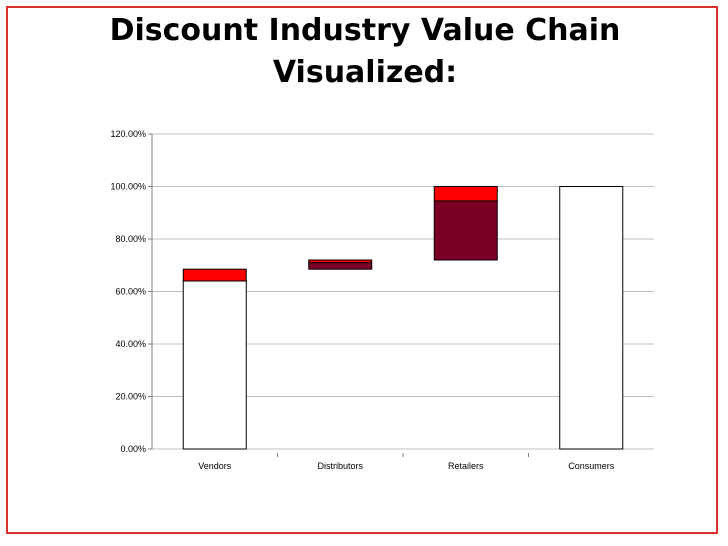 The height and width of the screenshot is (546, 728). Describe the element at coordinates (130, 344) in the screenshot. I see `y-tick-label: 40.00%` at that location.